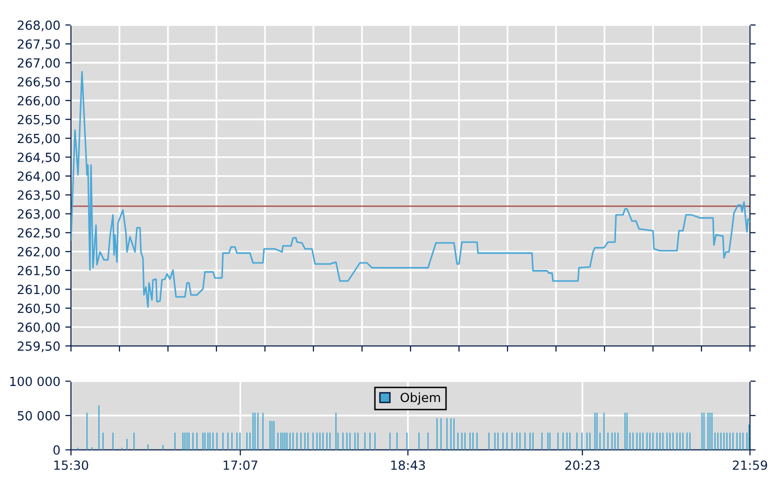  Describe the element at coordinates (35, 381) in the screenshot. I see `y-tick-label: 100 000` at that location.